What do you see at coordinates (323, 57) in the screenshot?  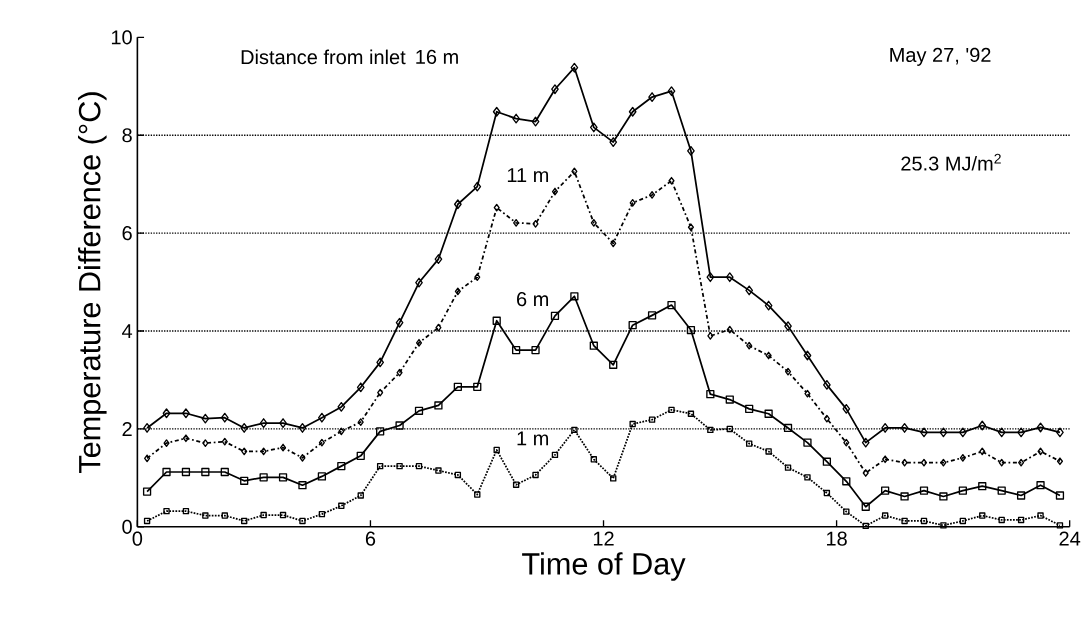 I see `legend-title: Distance from inlet` at bounding box center [323, 57].